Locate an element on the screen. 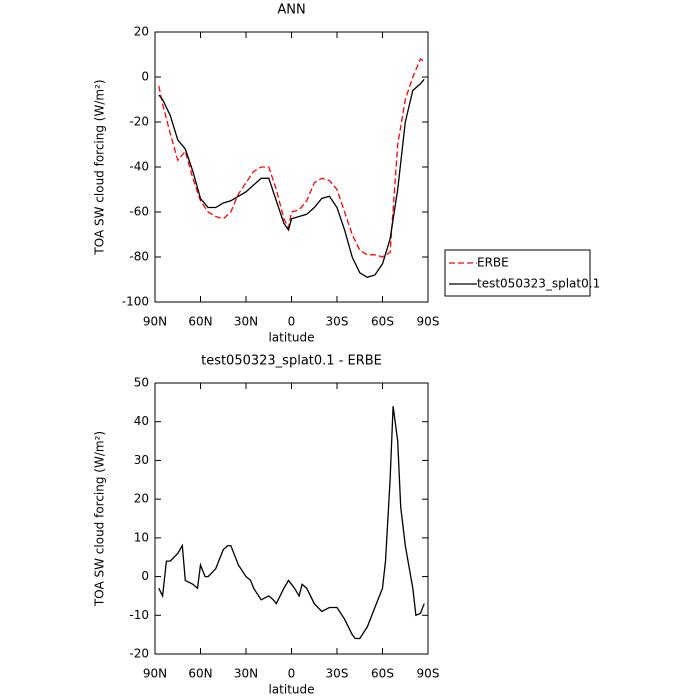 The width and height of the screenshot is (700, 700). y-tick-label: -60 is located at coordinates (139, 212).